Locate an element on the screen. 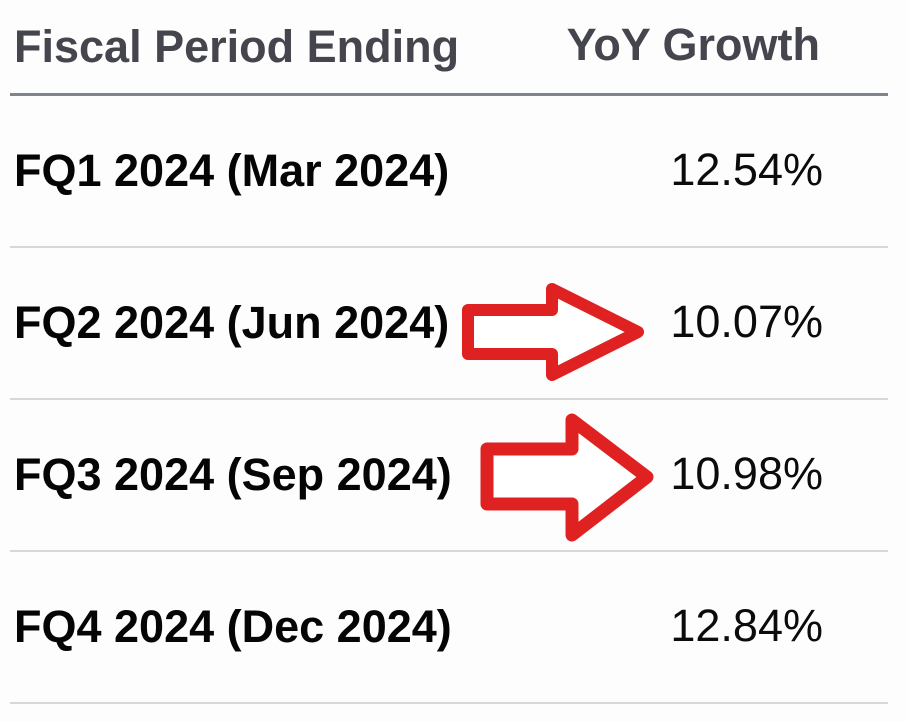  fiscal-period-label: FQ2 2024 (Jun 2024) is located at coordinates (232, 322).